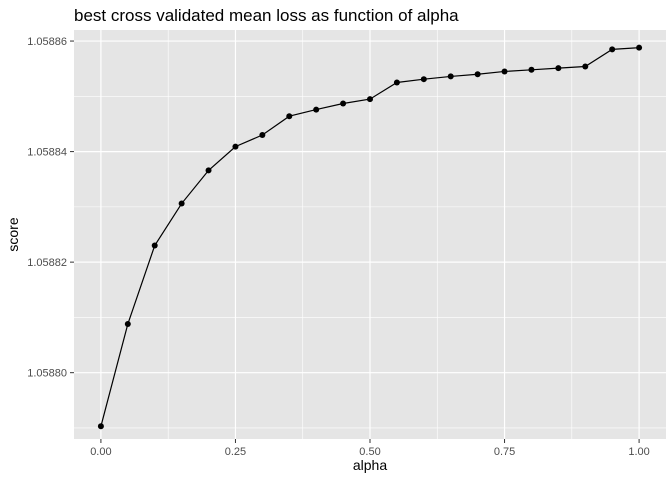 Image resolution: width=672 pixels, height=480 pixels. Describe the element at coordinates (47, 374) in the screenshot. I see `y-tick-label: 1.05880` at that location.